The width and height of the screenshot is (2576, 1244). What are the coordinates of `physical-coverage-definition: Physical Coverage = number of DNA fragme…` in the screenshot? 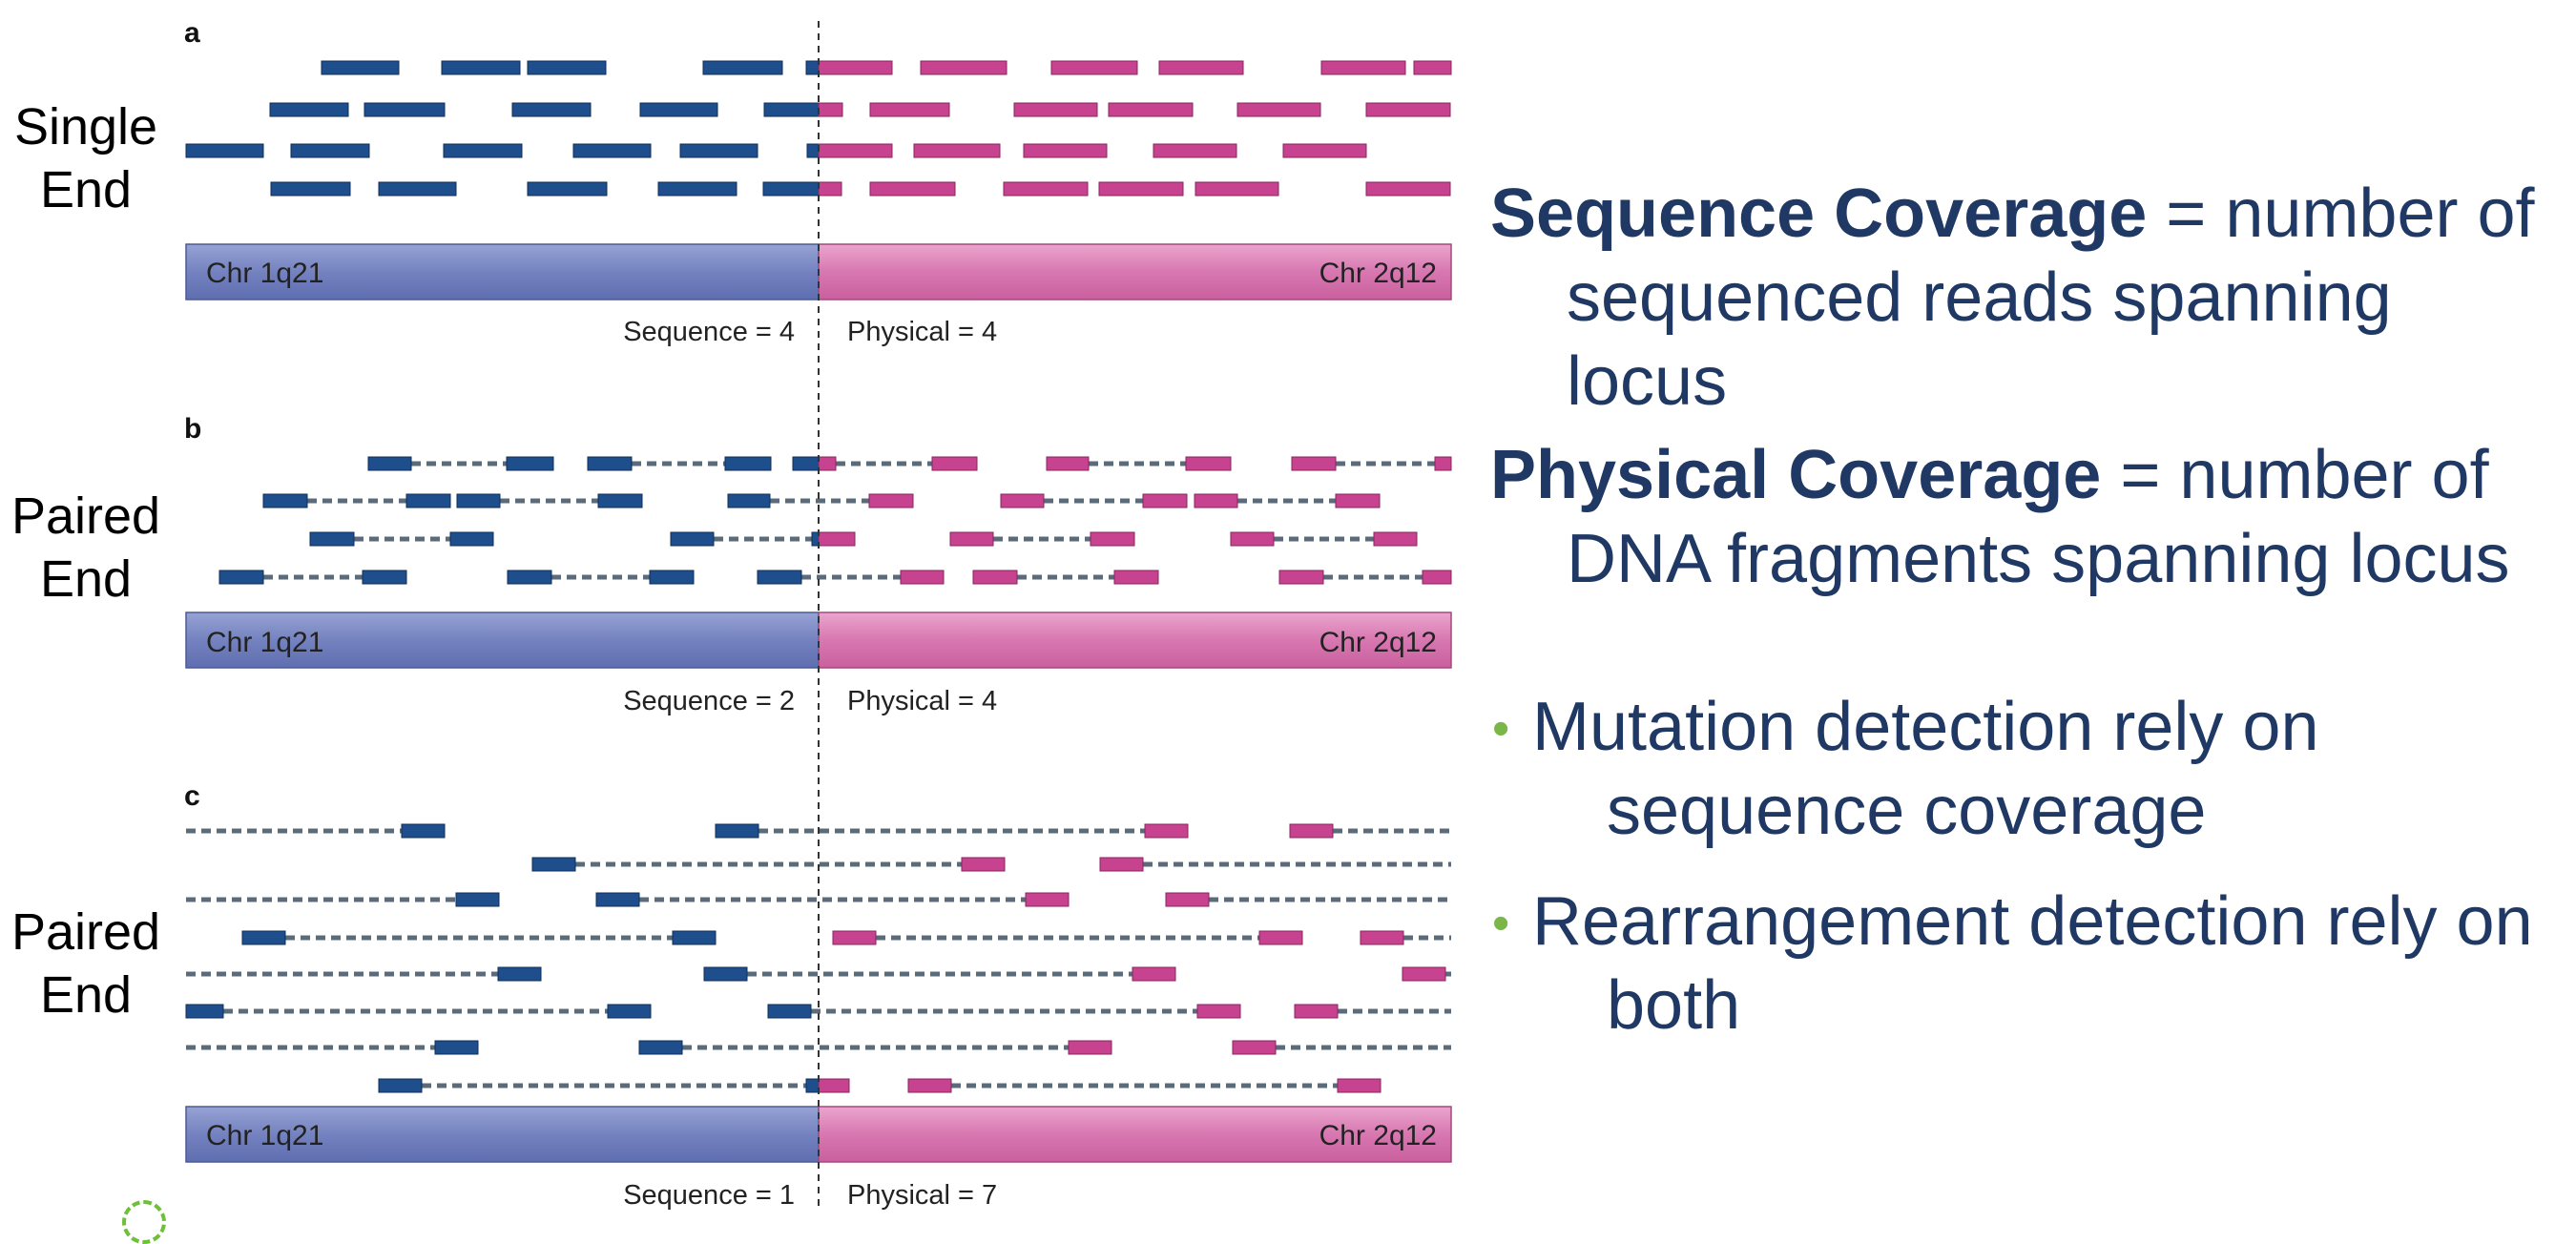 It's located at (2029, 517).